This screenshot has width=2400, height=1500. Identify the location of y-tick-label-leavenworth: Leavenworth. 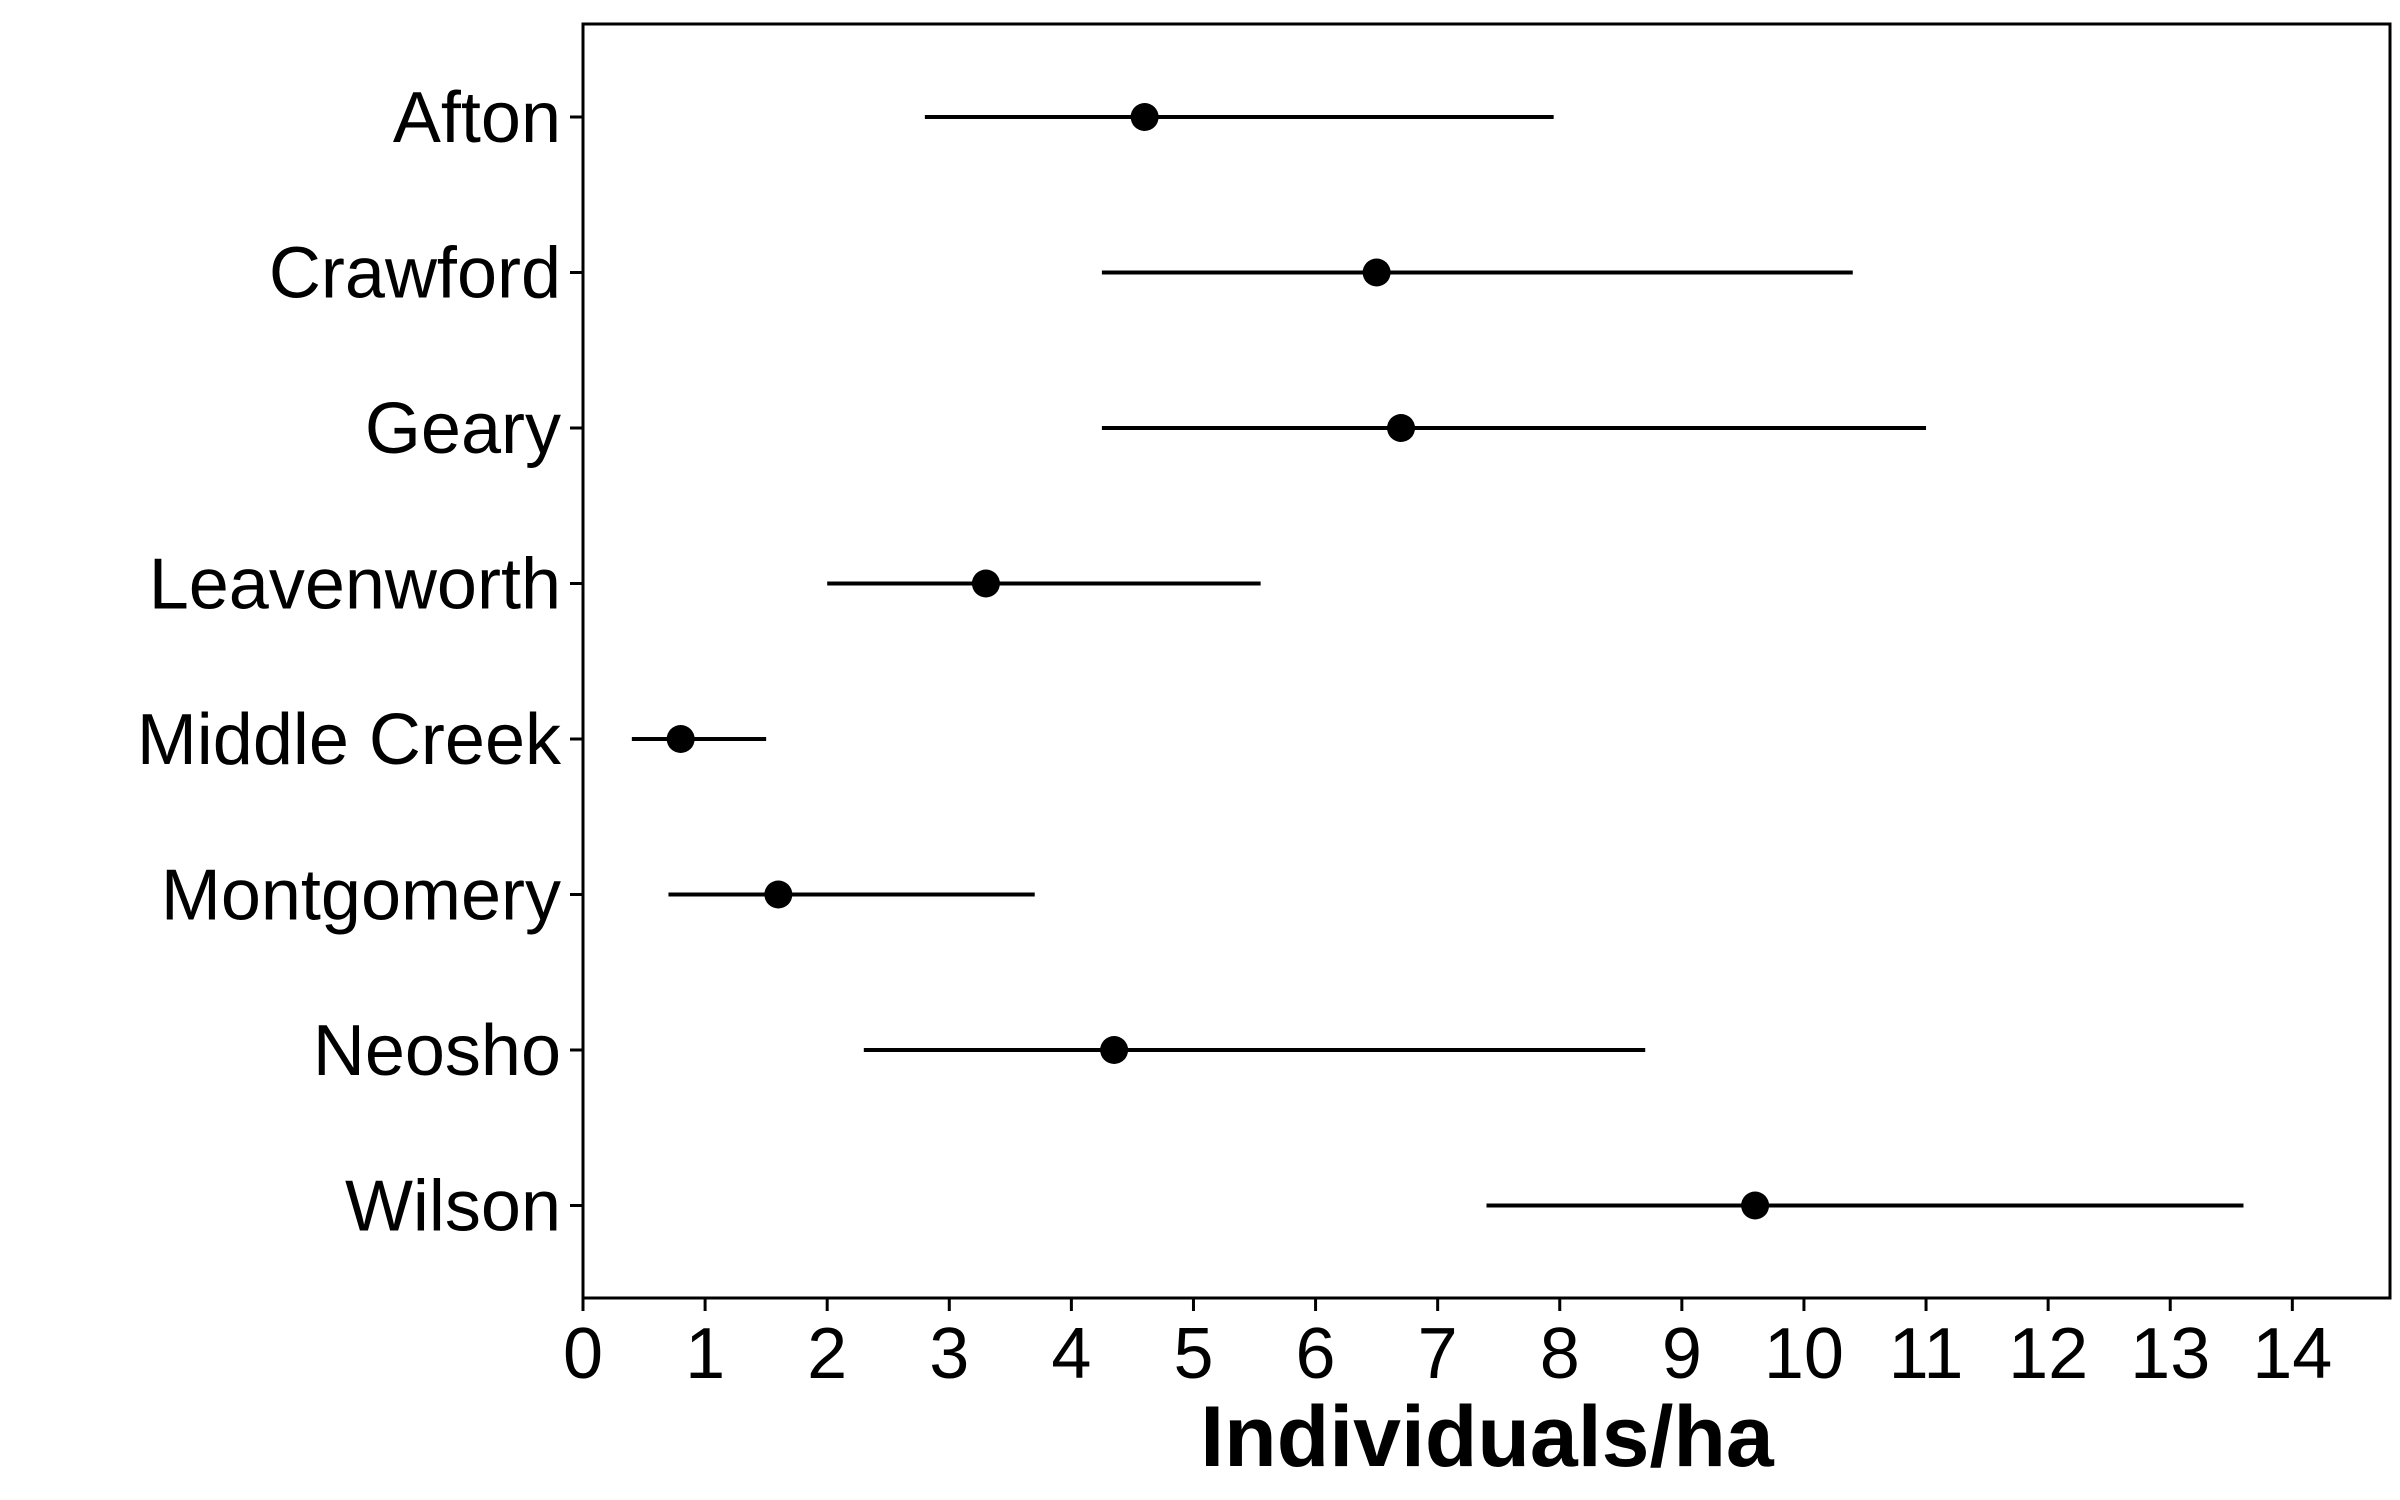
(355, 585).